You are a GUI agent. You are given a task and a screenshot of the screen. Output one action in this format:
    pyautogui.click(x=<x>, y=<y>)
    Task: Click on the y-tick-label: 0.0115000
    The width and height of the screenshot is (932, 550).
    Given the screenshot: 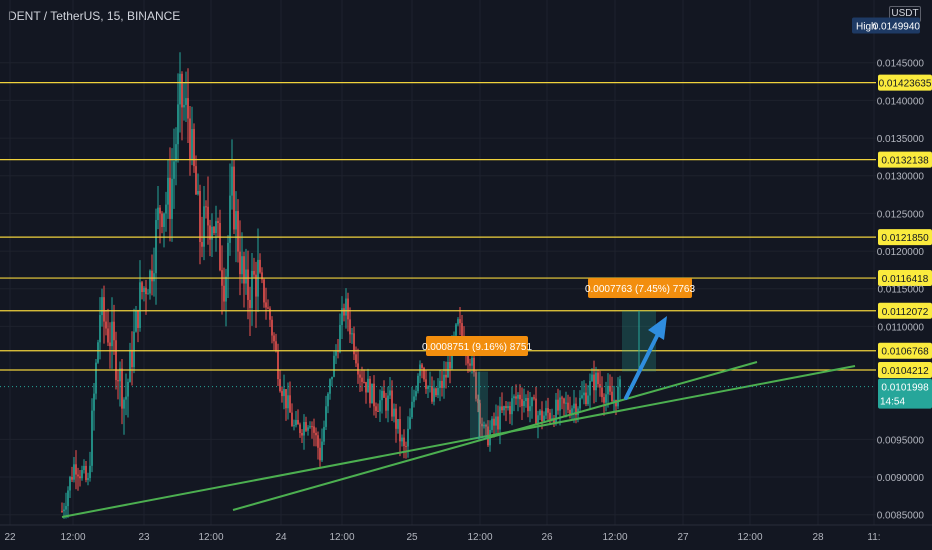 What is the action you would take?
    pyautogui.click(x=900, y=290)
    